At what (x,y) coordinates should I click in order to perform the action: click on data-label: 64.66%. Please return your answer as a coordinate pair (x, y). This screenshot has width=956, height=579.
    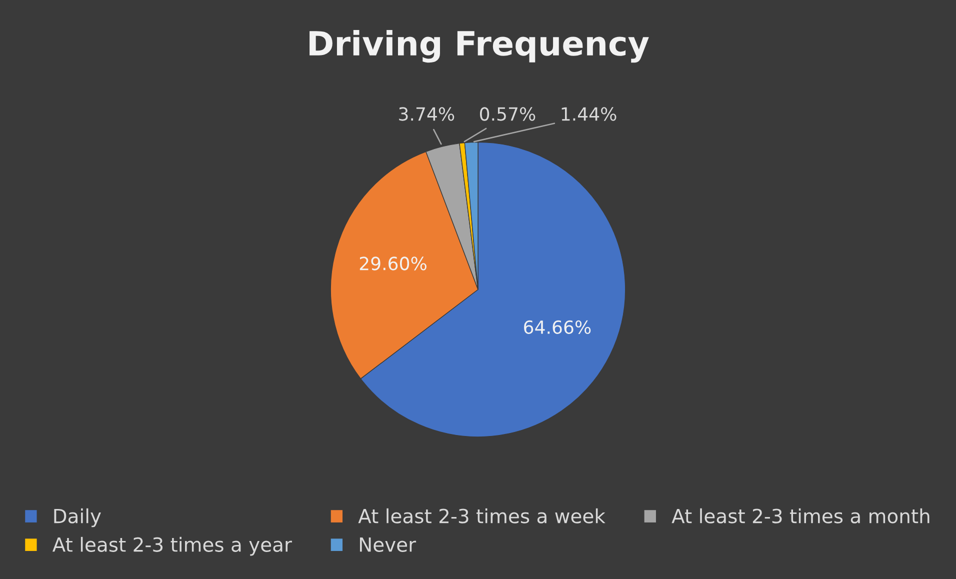
    Looking at the image, I should click on (557, 327).